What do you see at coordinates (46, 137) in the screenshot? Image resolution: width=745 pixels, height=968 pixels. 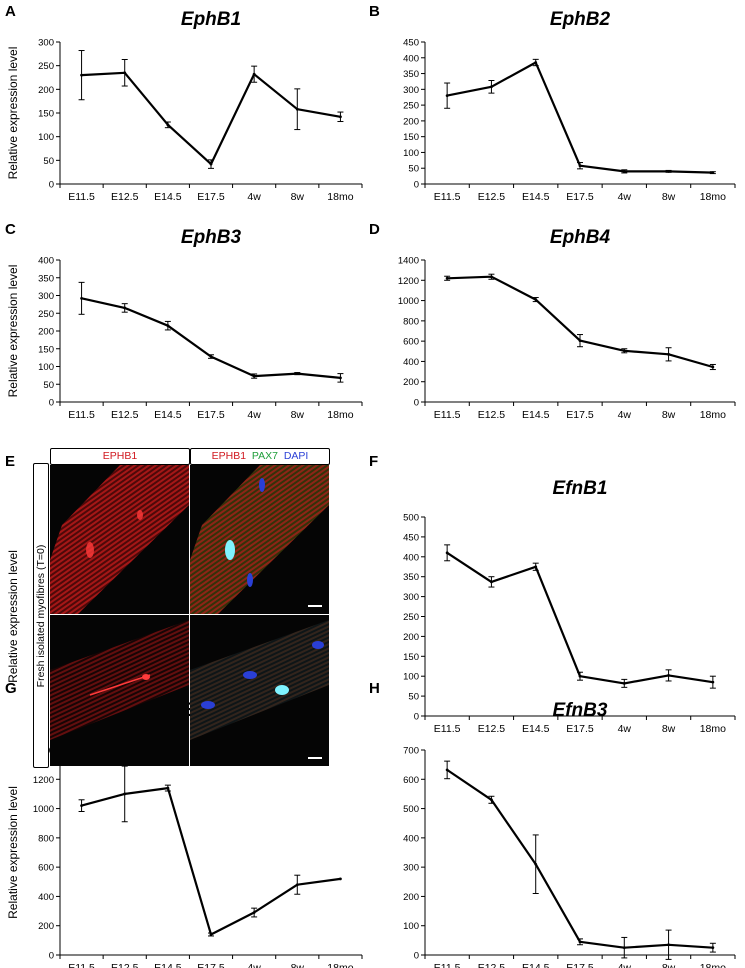 I see `y-tick-label-a: 100` at bounding box center [46, 137].